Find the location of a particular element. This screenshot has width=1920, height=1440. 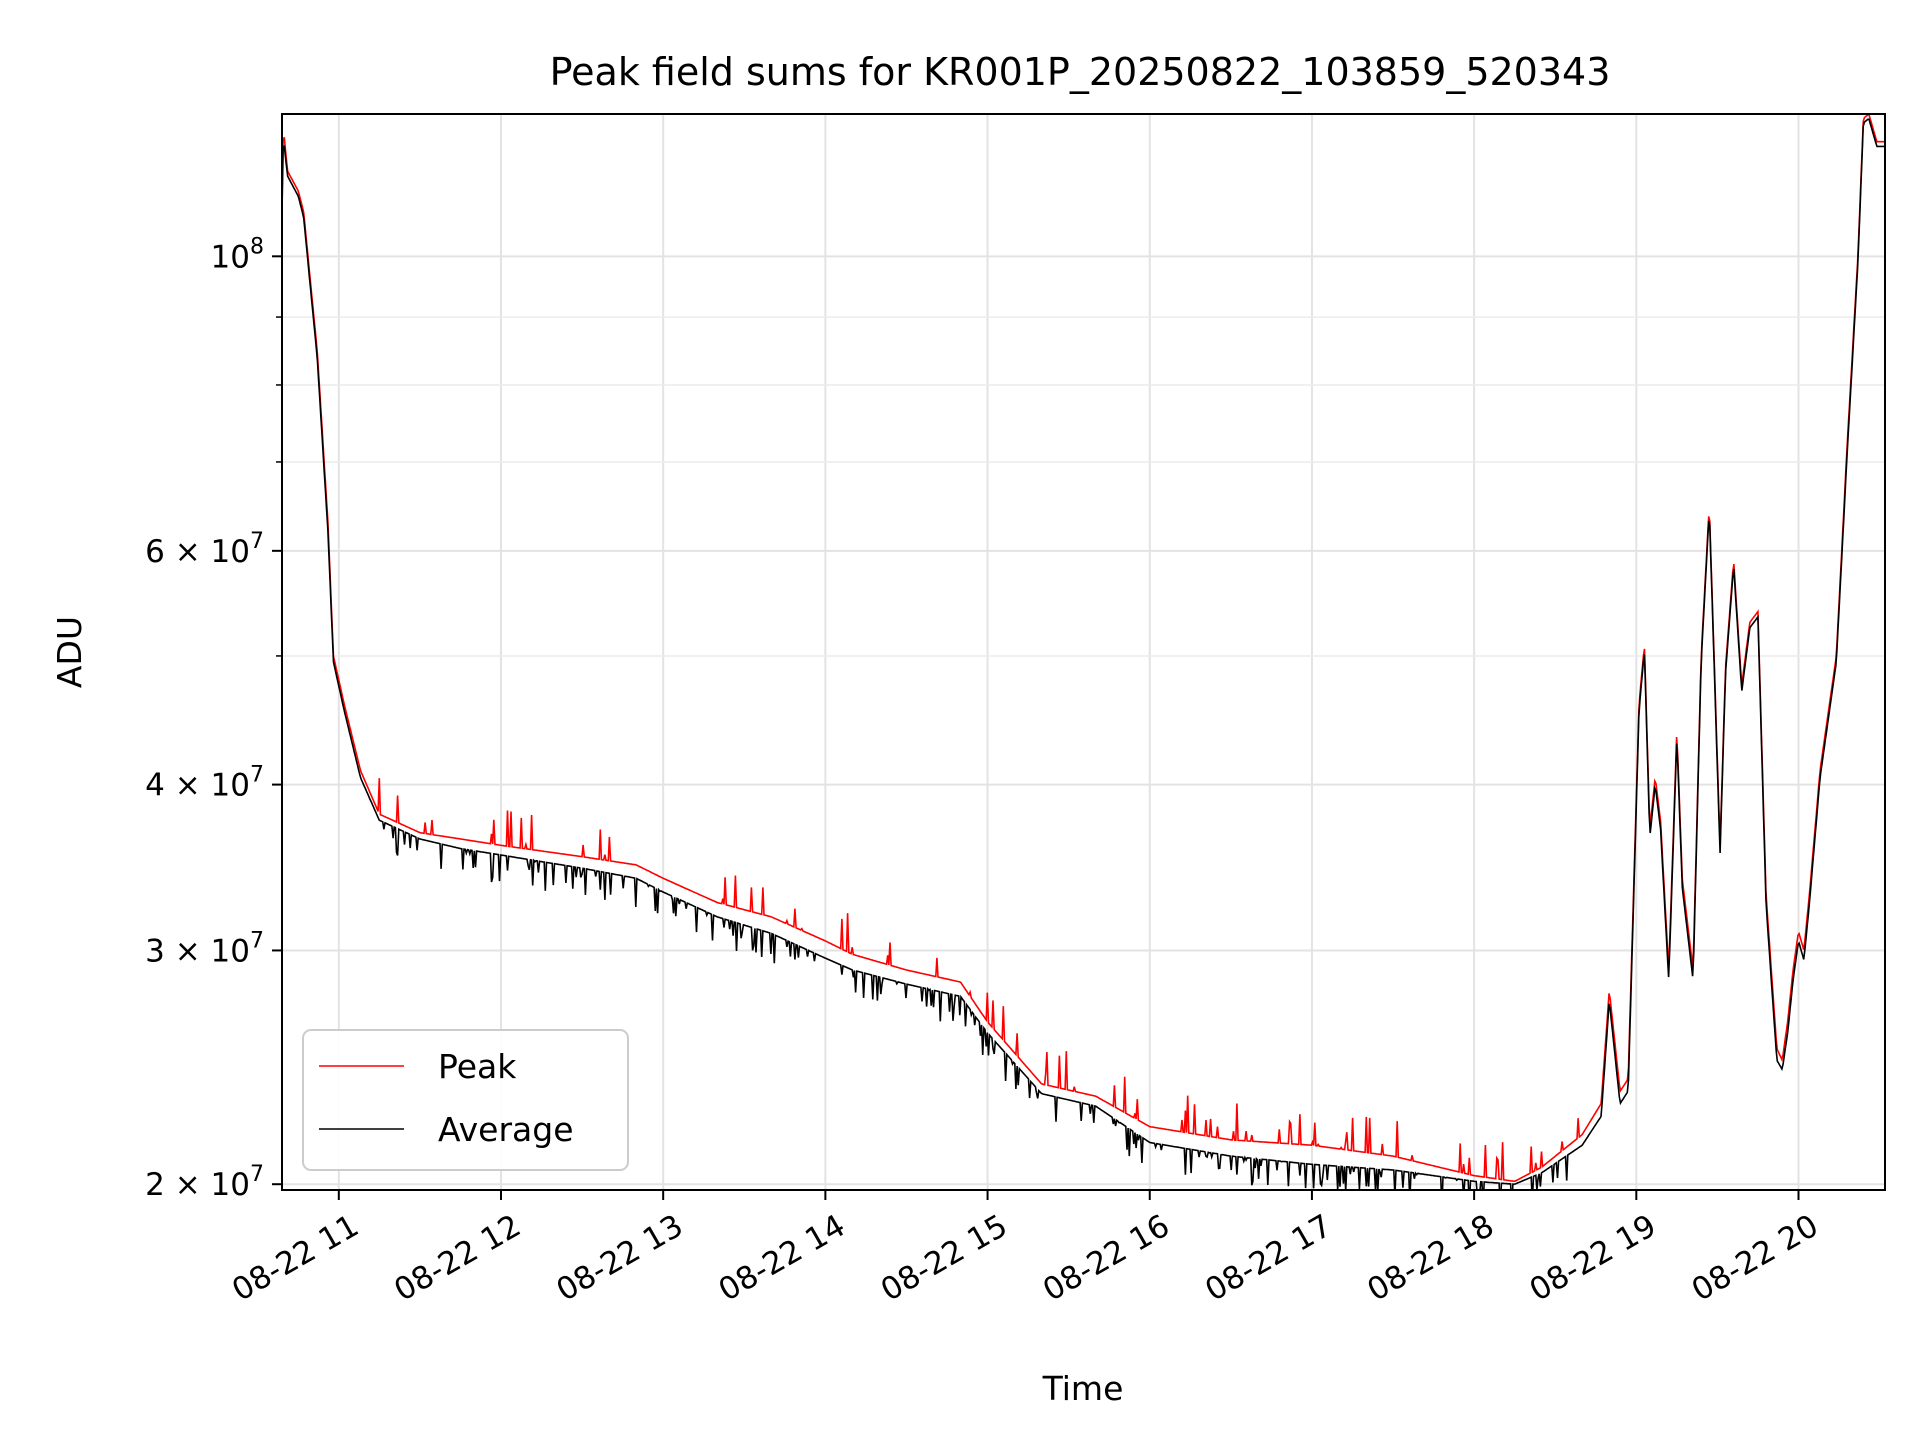

x-axis-label: Time is located at coordinates (1083, 1388).